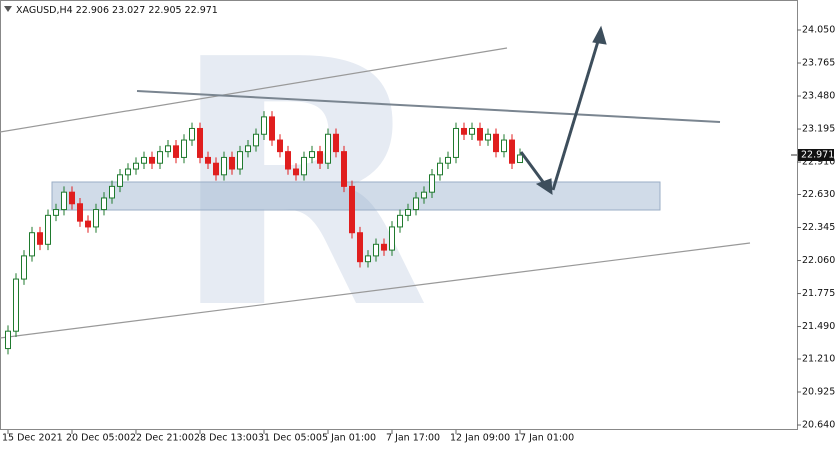 The height and width of the screenshot is (453, 838). I want to click on chart-title: XAGUSD,H4 22.906 23.027 22.905 22.971, so click(117, 10).